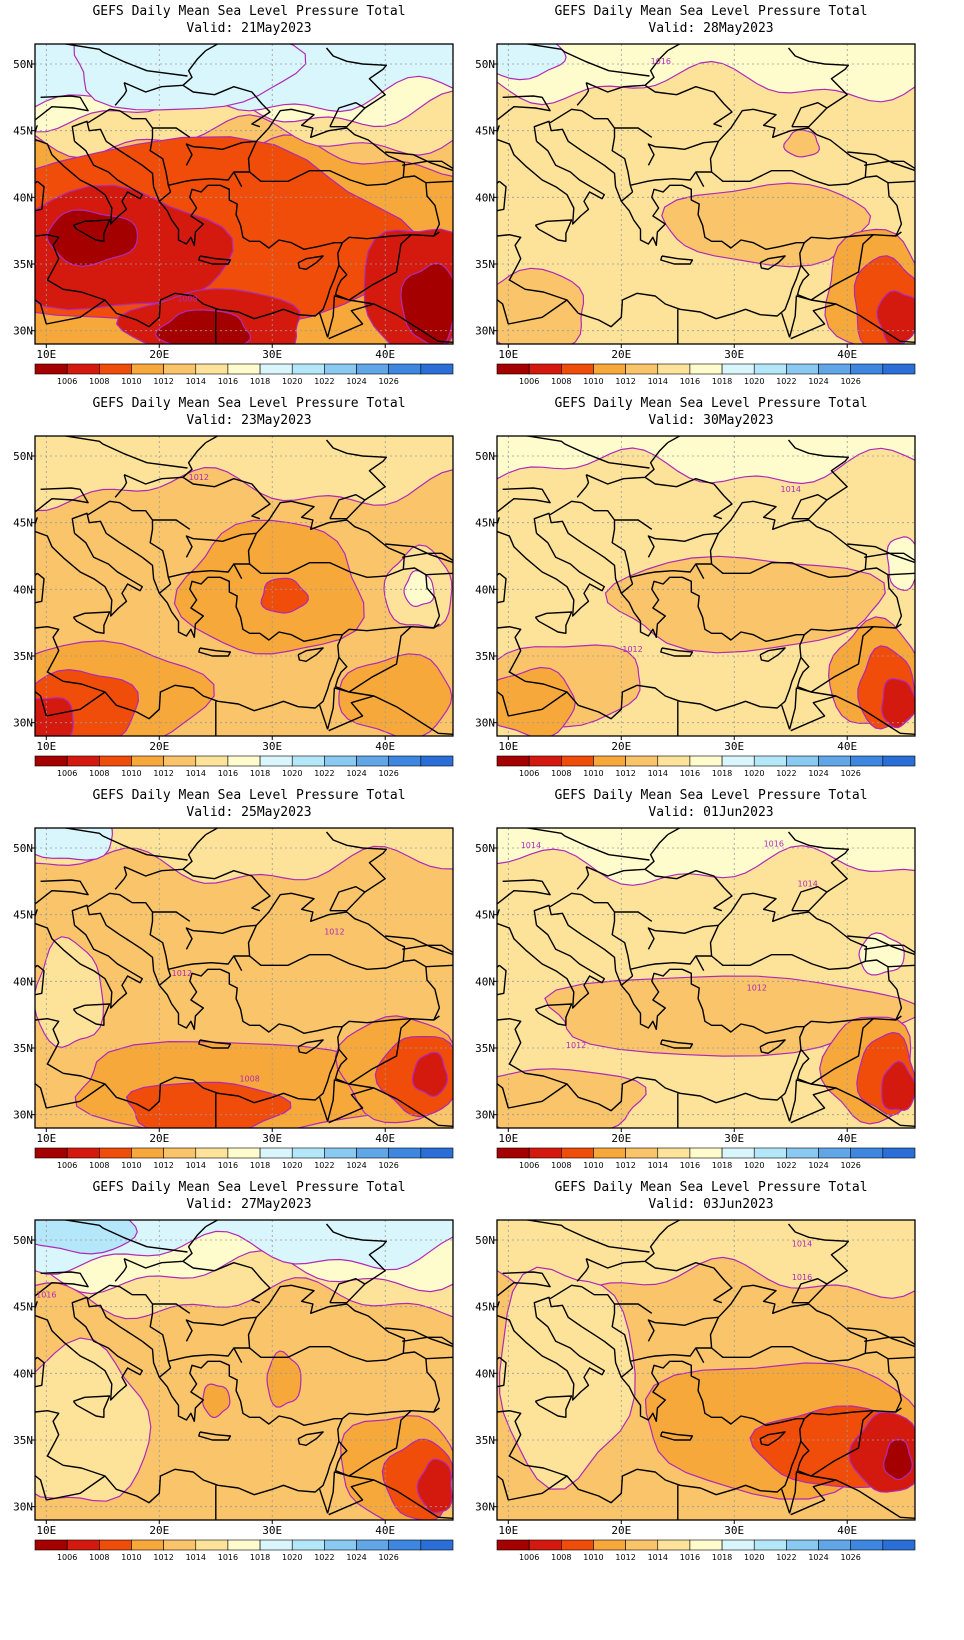 The width and height of the screenshot is (964, 1640). Describe the element at coordinates (529, 1557) in the screenshot. I see `colorbar-label: 1006` at that location.